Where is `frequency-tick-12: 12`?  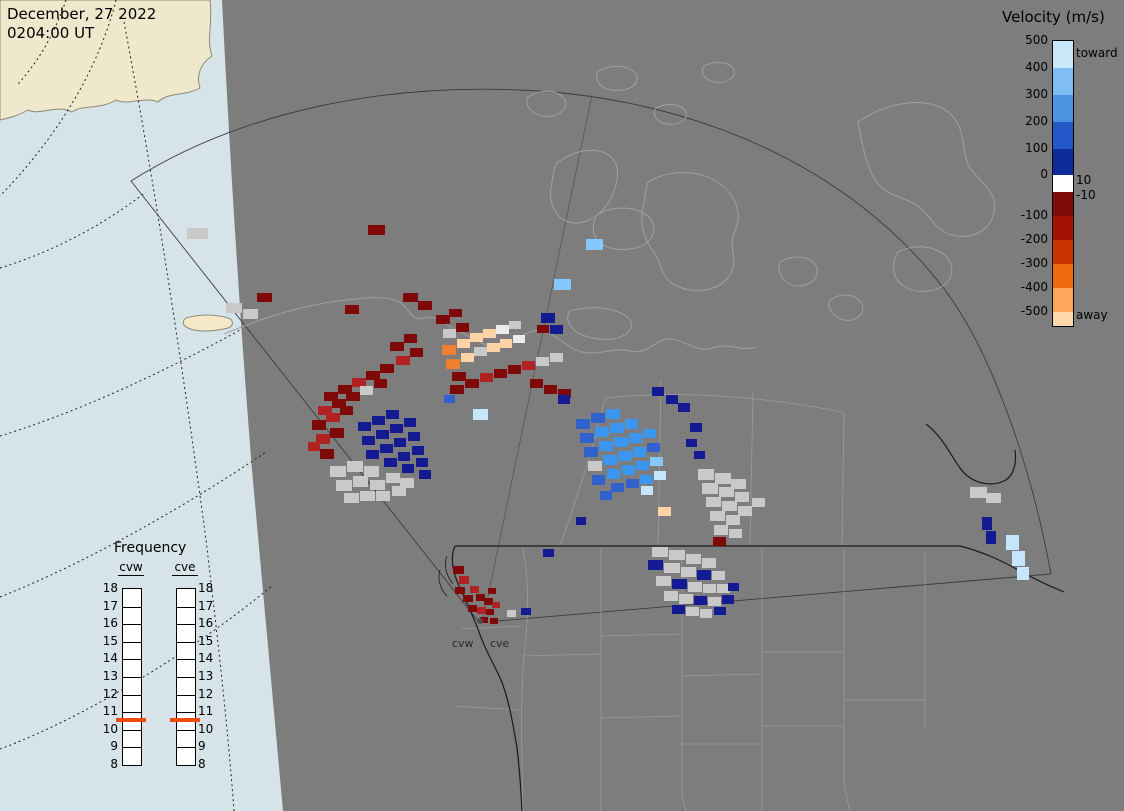 frequency-tick-12: 12 is located at coordinates (110, 693).